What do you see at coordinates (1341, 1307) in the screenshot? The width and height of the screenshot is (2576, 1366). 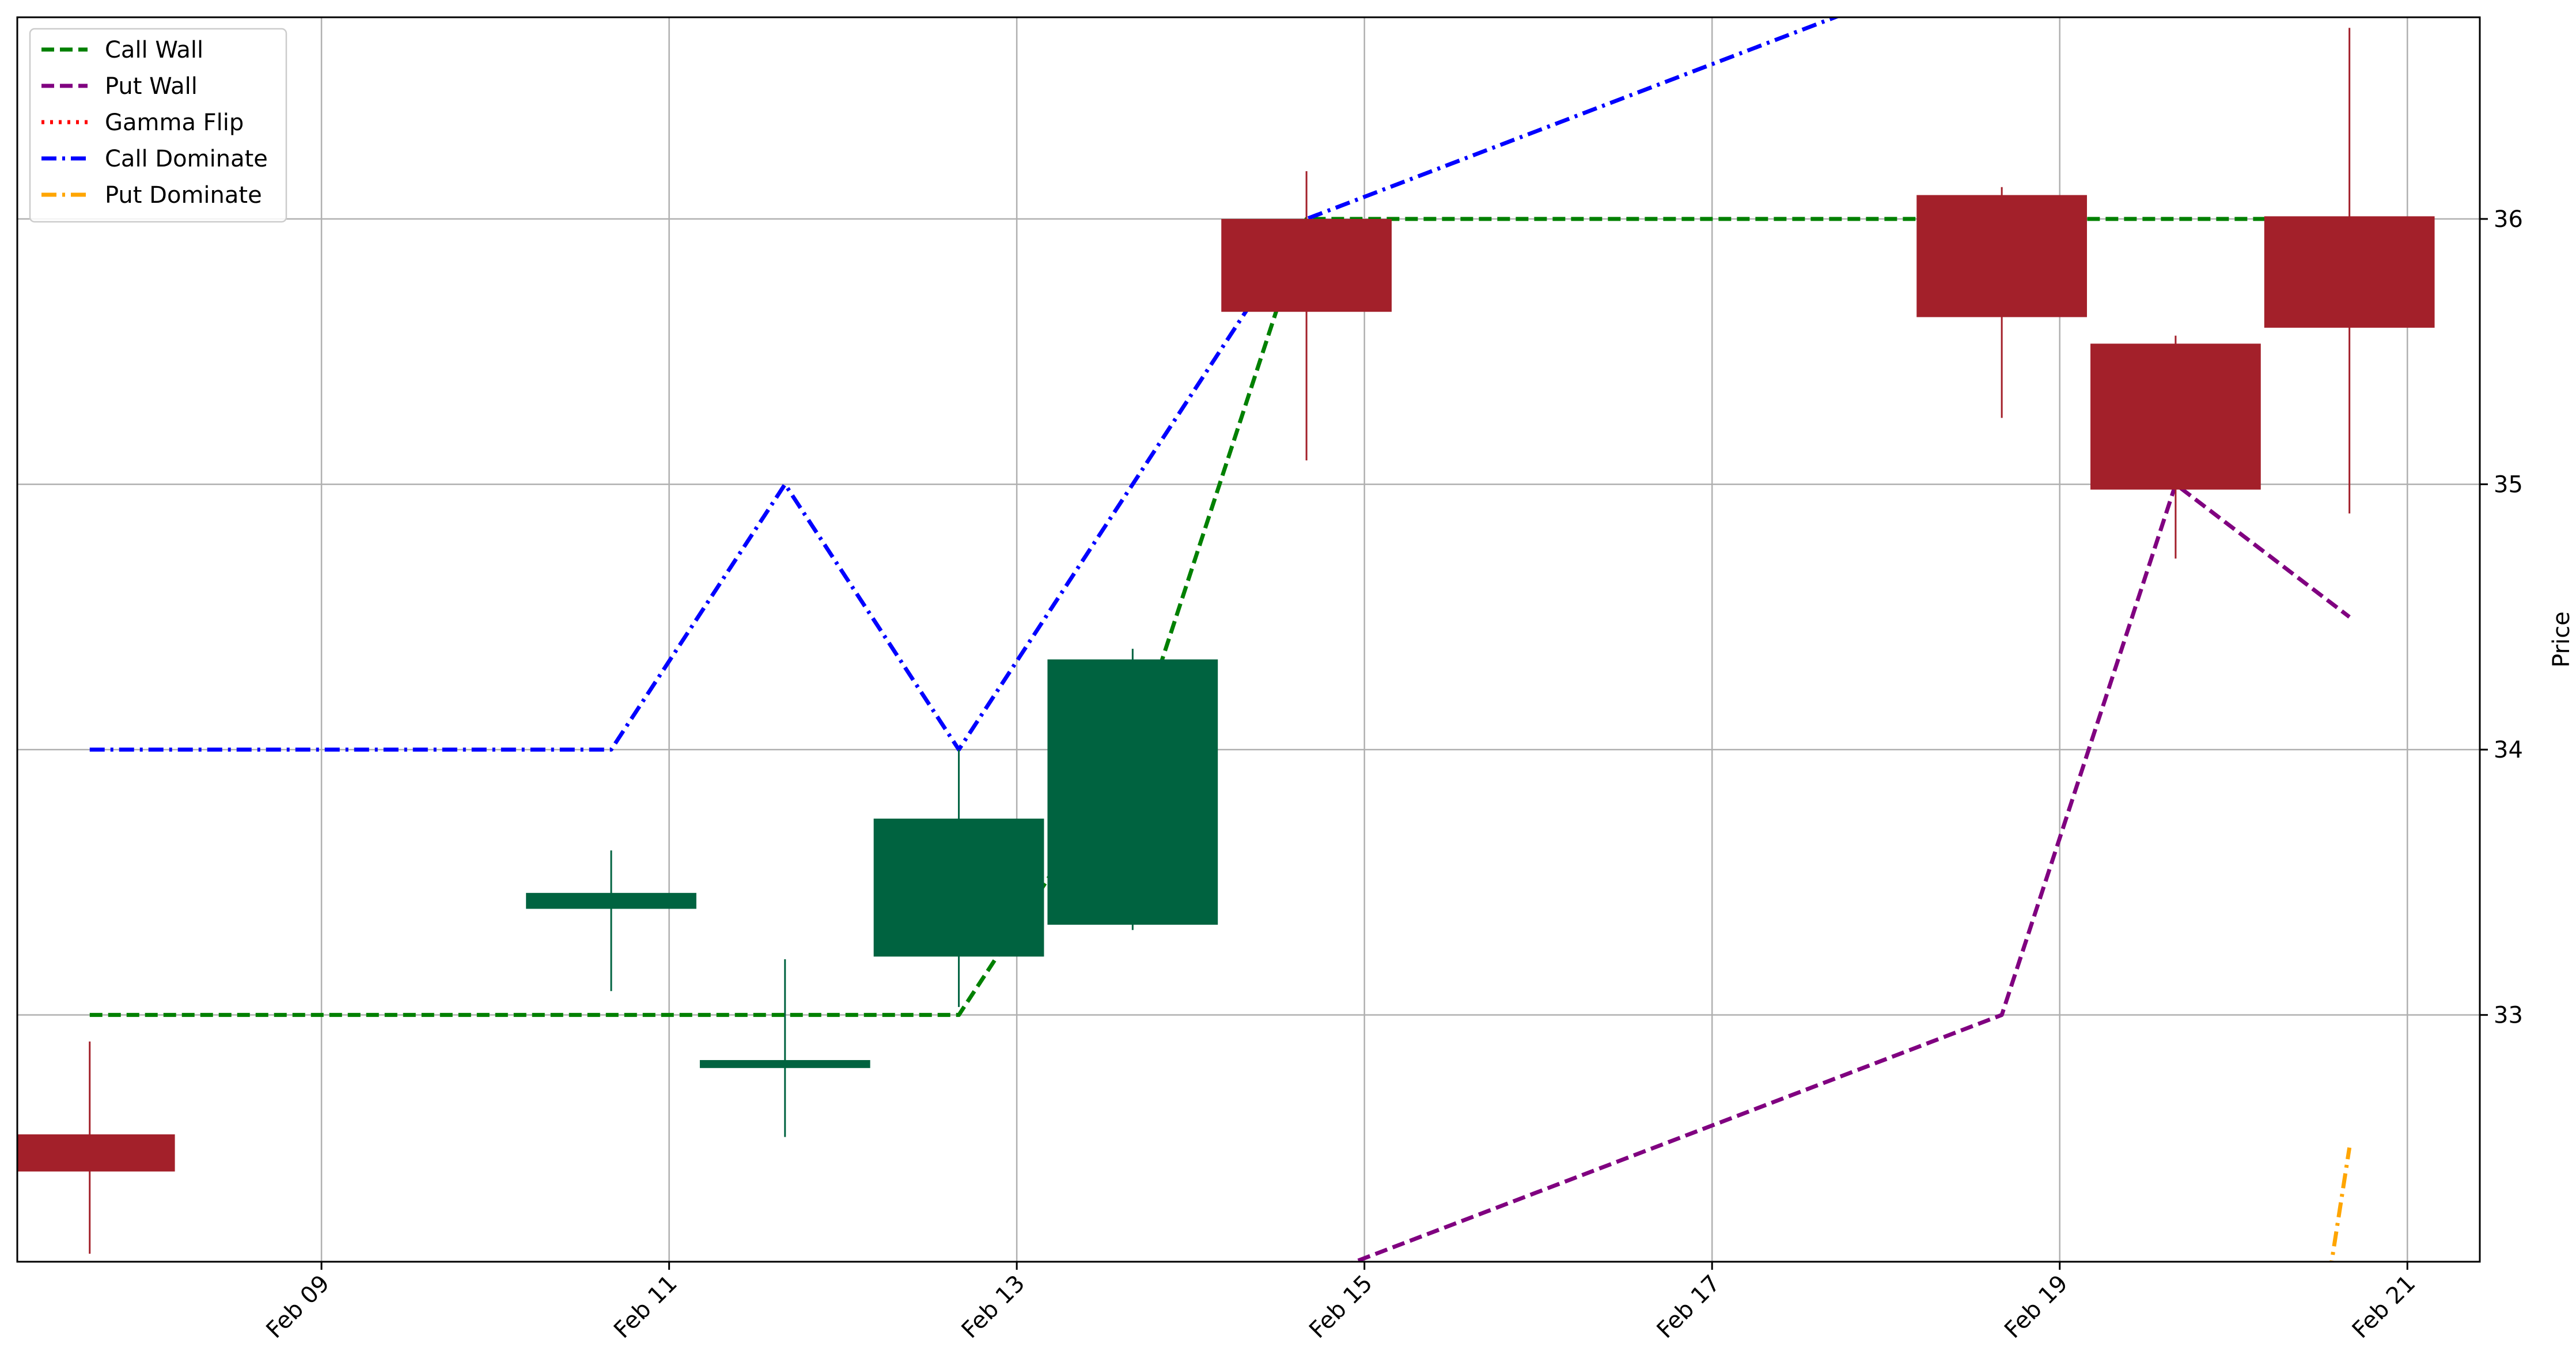 I see `x-tick-label: Feb 15` at bounding box center [1341, 1307].